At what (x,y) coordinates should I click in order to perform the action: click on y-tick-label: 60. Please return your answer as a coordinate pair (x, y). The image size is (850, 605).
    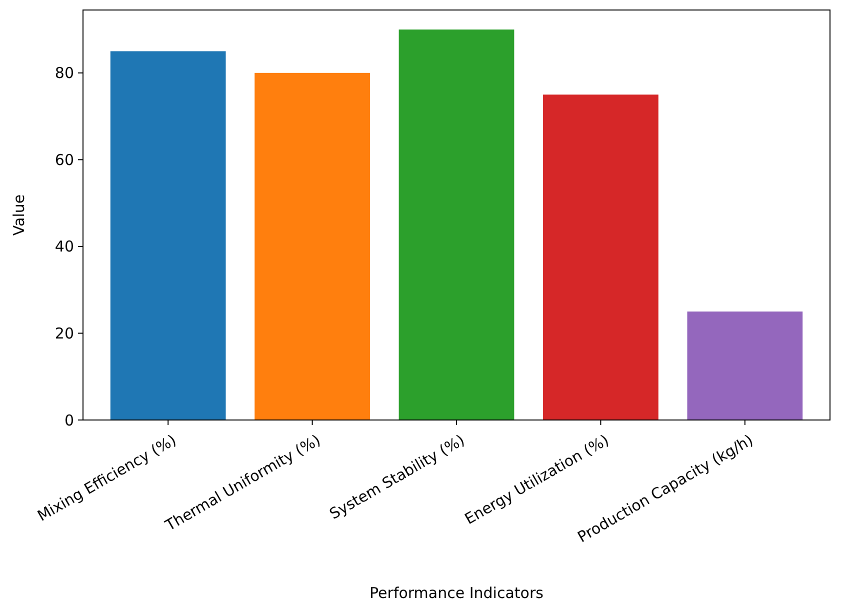
    Looking at the image, I should click on (64, 159).